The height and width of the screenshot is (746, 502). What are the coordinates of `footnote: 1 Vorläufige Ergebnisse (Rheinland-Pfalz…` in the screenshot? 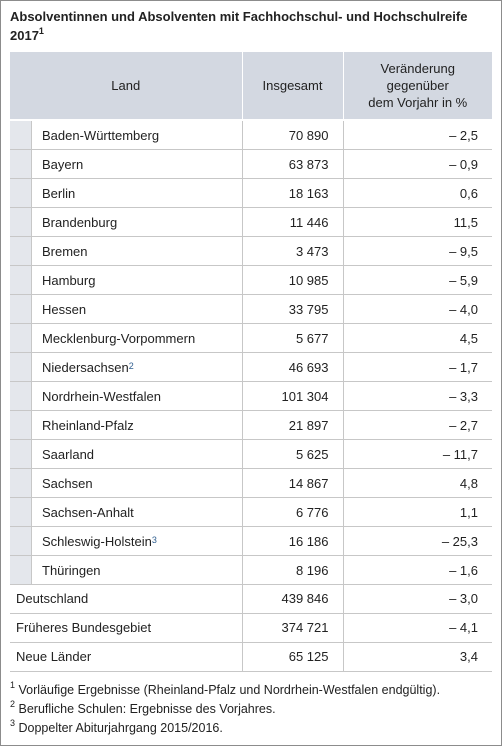 It's located at (252, 690).